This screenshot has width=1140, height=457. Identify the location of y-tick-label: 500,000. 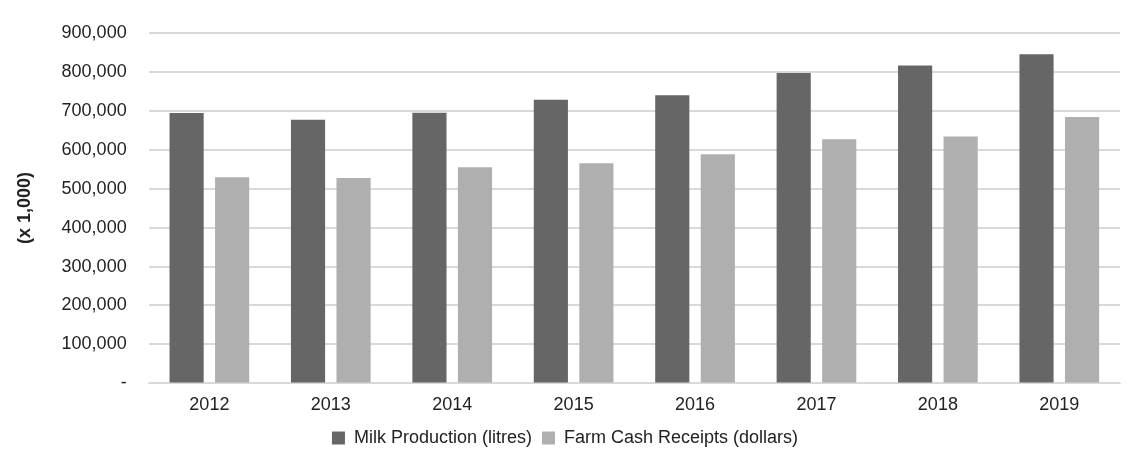
(94, 187).